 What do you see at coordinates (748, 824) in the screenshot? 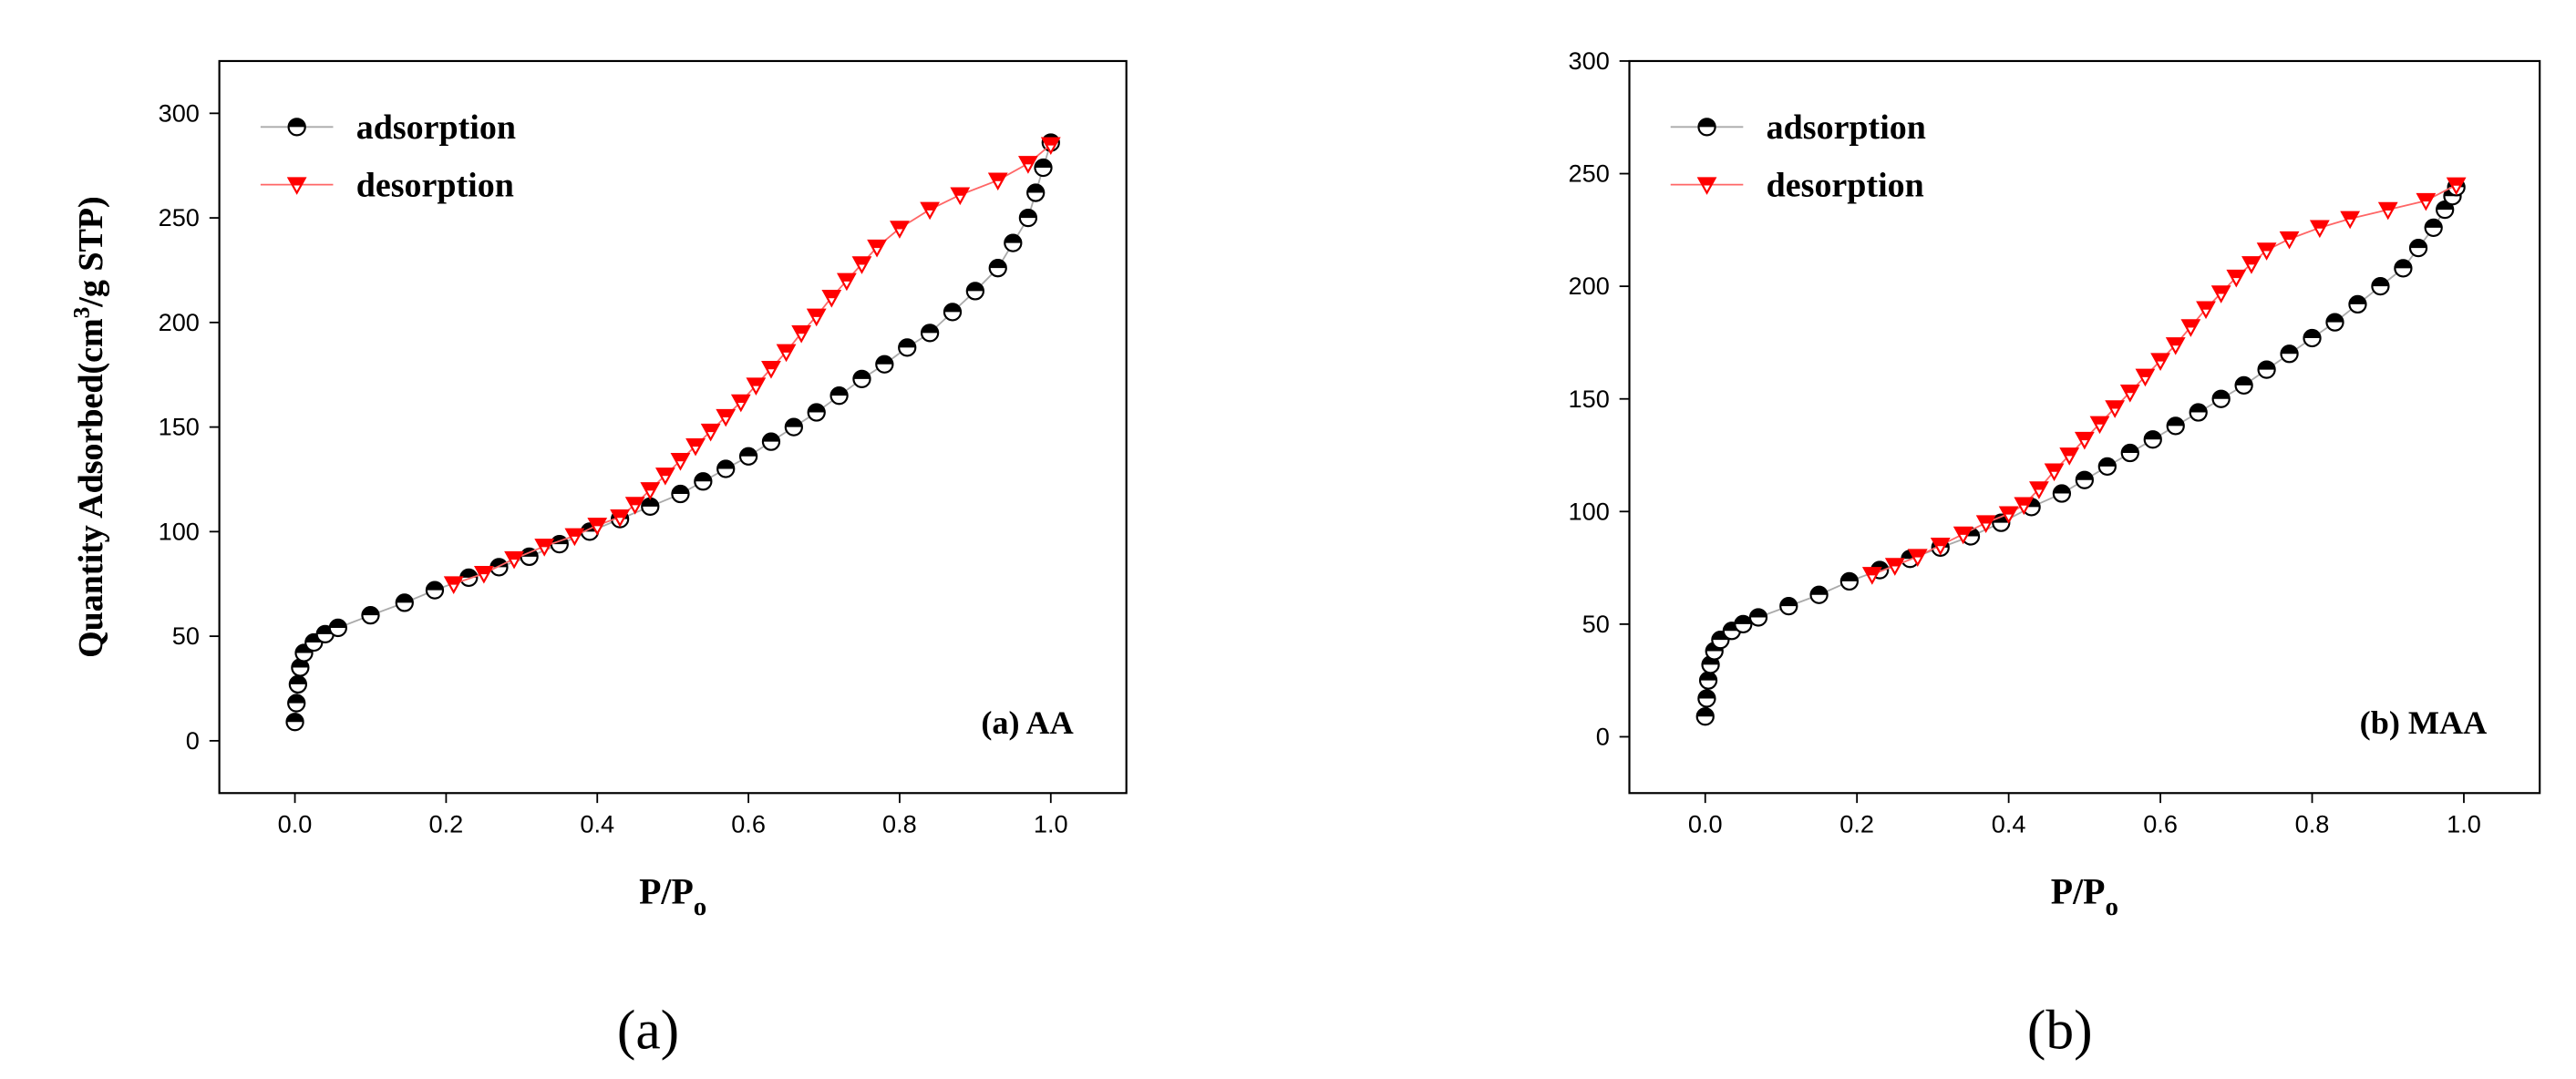
I see `x-tick-label: 0.6` at bounding box center [748, 824].